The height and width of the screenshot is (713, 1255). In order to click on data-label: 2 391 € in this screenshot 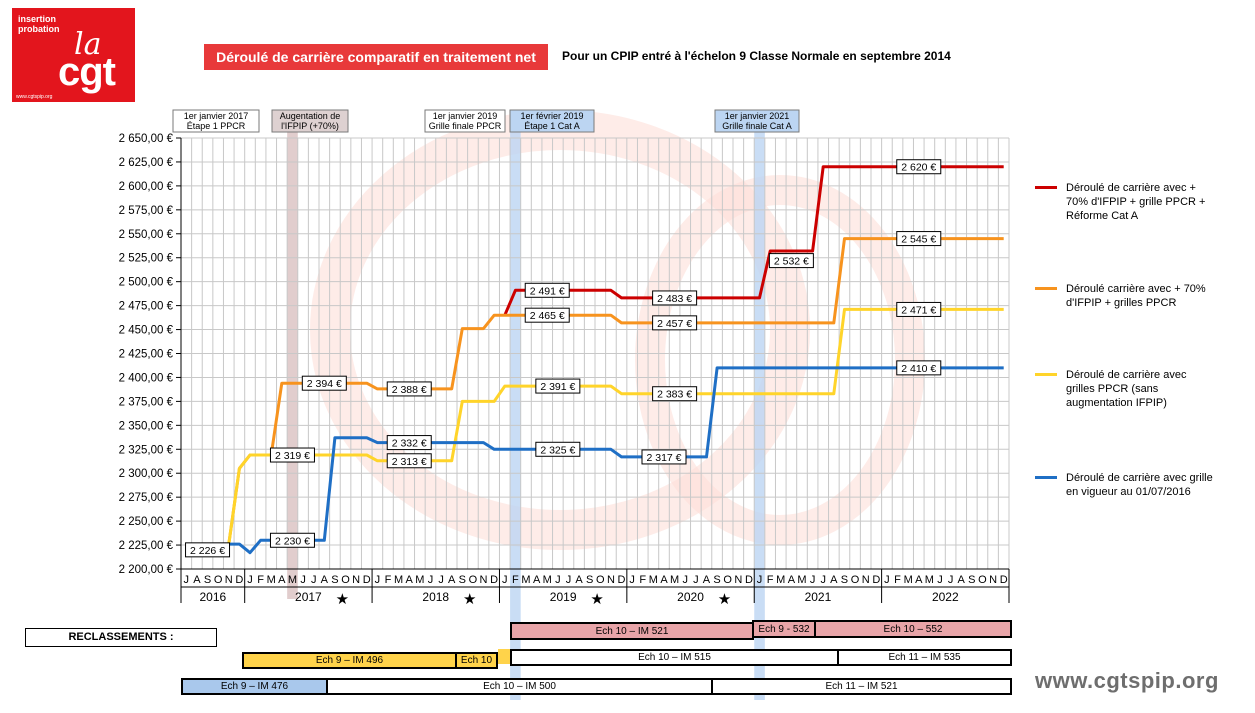, I will do `click(557, 387)`.